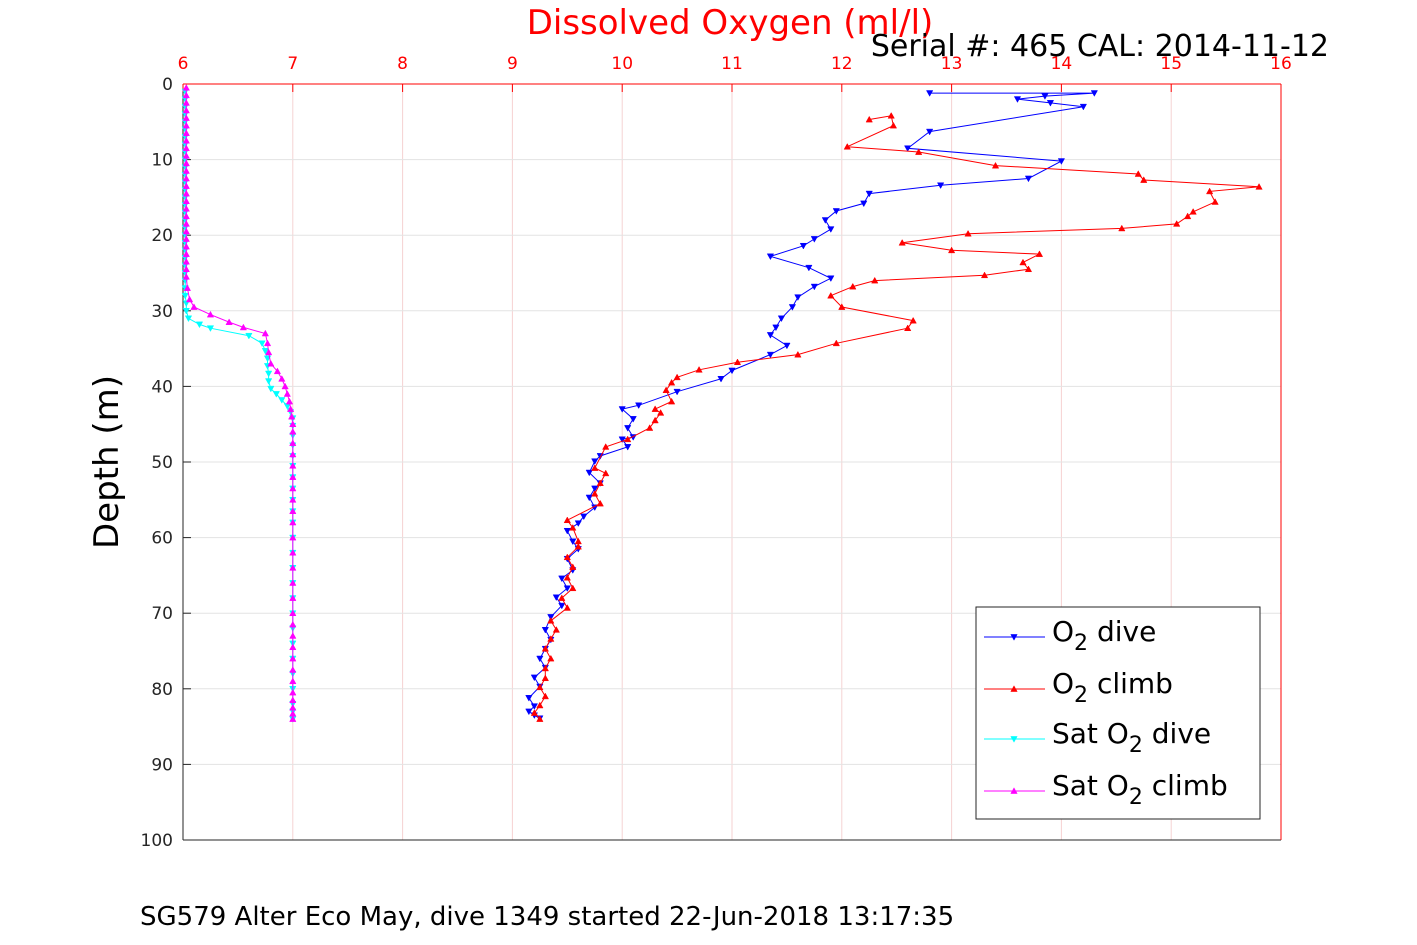 The width and height of the screenshot is (1417, 945). Describe the element at coordinates (622, 64) in the screenshot. I see `x-tick-label: 10` at that location.